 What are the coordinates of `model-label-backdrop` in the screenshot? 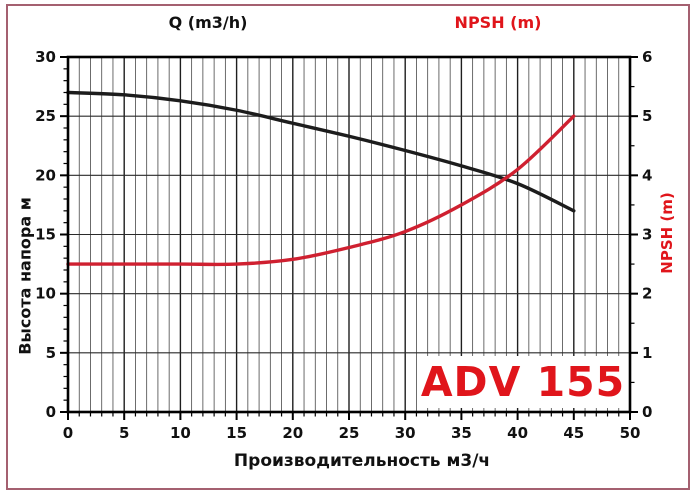 It's located at (523, 382).